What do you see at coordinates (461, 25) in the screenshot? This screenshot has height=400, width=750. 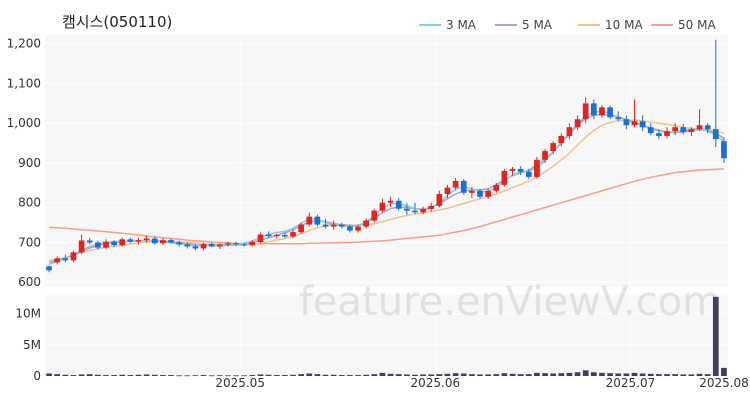 I see `legend-label: 3 MA` at bounding box center [461, 25].